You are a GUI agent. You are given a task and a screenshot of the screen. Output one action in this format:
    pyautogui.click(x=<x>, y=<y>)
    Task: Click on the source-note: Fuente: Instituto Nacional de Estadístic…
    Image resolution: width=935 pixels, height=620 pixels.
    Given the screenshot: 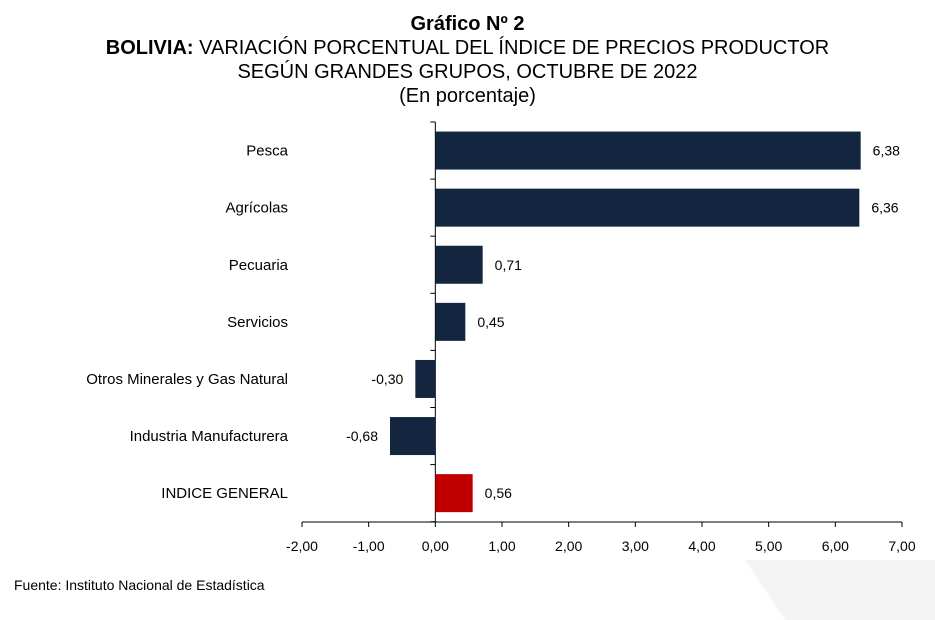 What is the action you would take?
    pyautogui.click(x=139, y=585)
    